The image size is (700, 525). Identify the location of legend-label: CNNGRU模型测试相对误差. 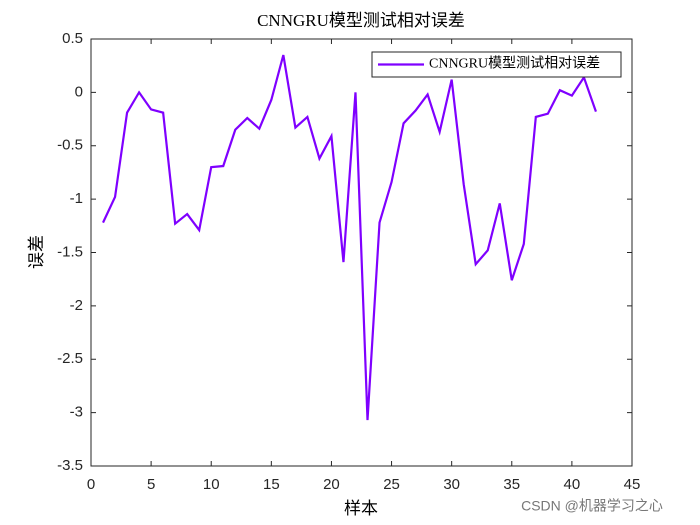
(514, 64).